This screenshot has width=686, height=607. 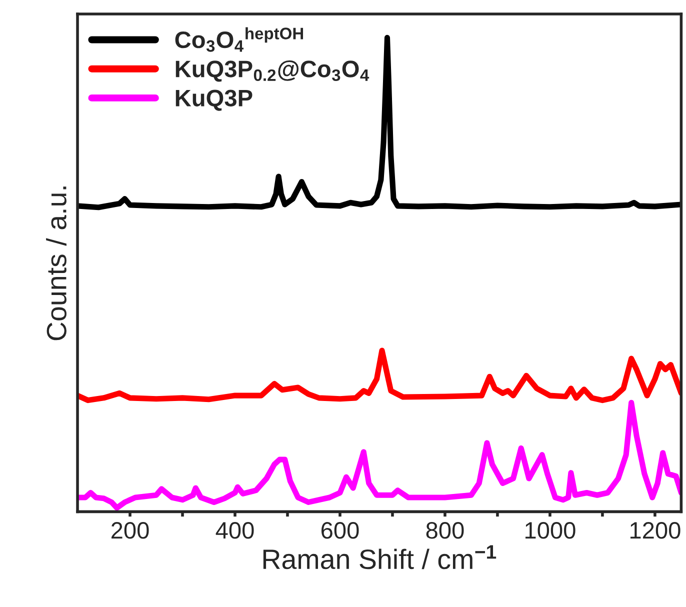 I want to click on legend-label: KuQ3P$_{0.2}$@Co$_{3}$O$_{4}$, so click(x=273, y=71).